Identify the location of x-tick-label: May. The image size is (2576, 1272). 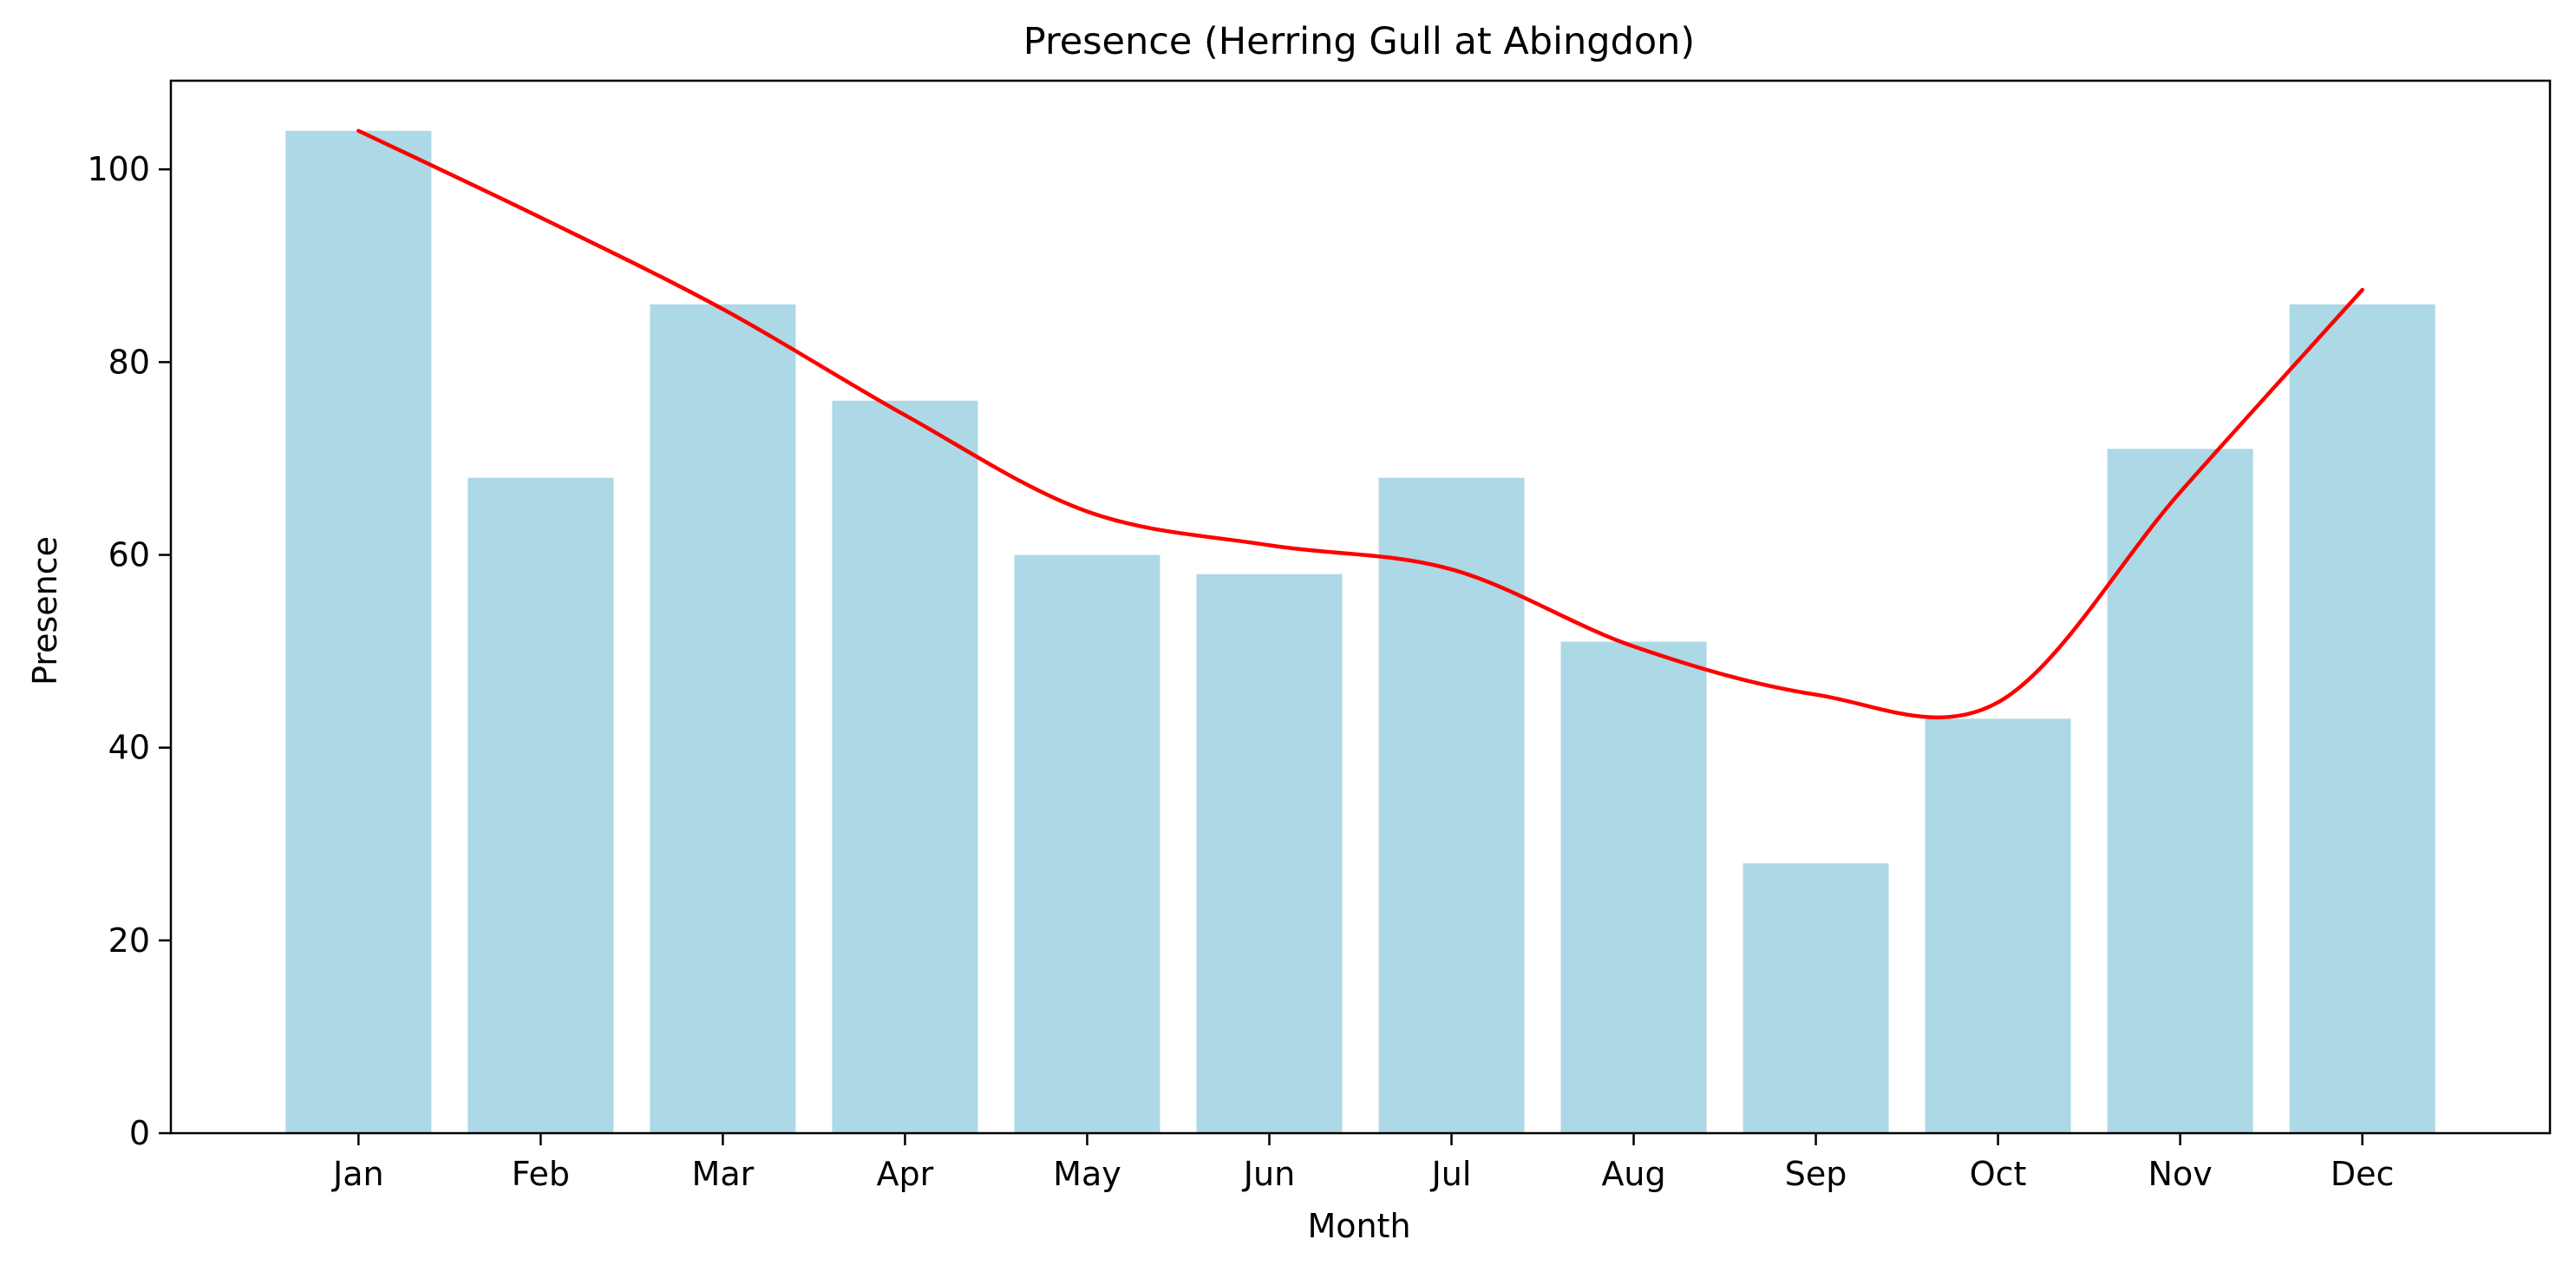
(1087, 1174).